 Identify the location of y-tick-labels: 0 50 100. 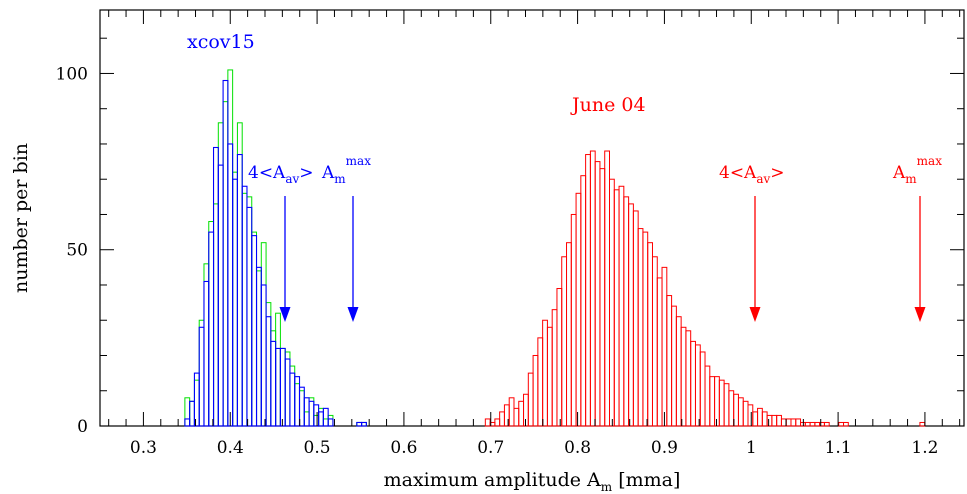
(72, 250).